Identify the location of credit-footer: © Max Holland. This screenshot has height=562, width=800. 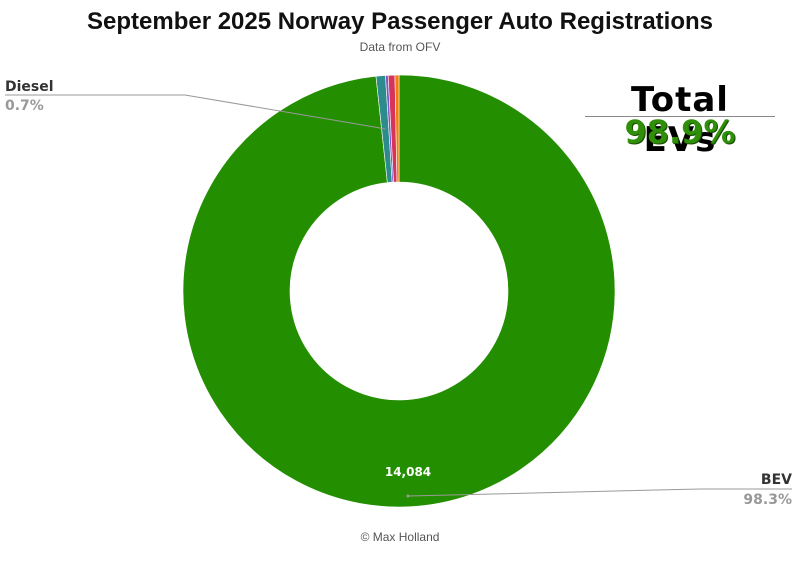
(400, 537).